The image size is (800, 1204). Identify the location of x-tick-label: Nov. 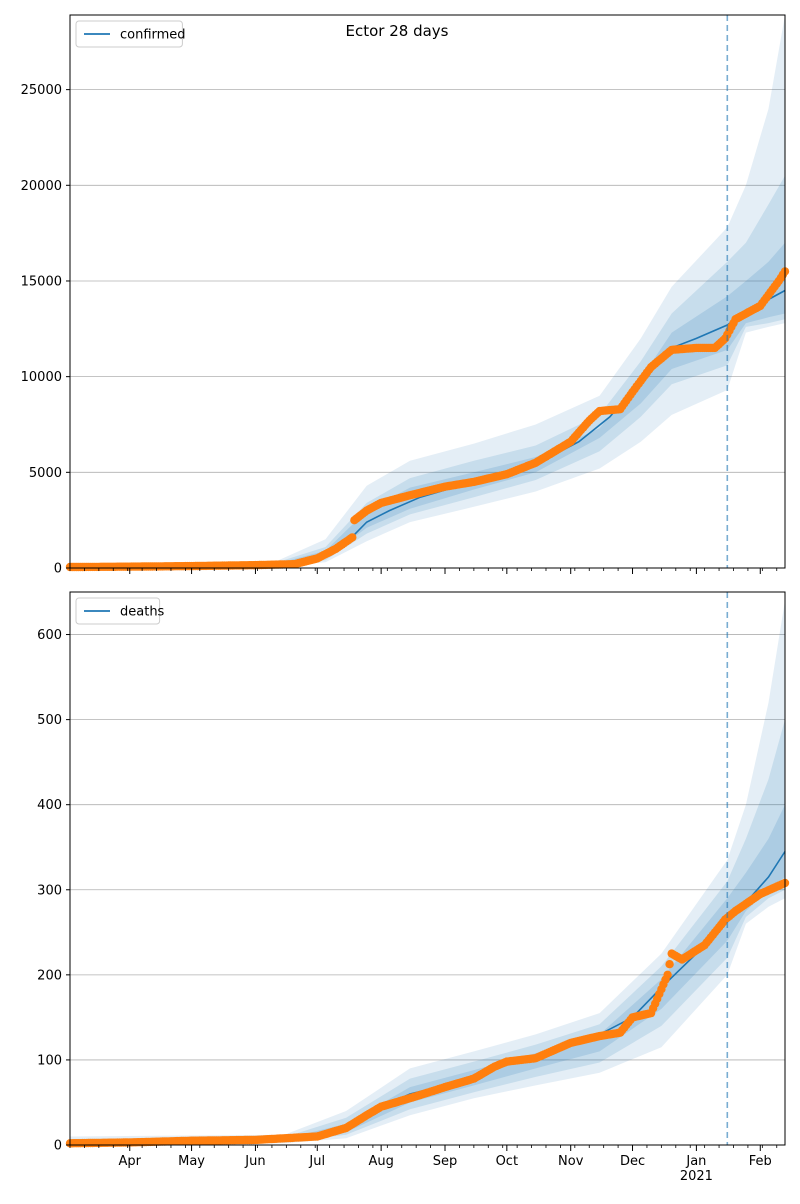
(571, 1161).